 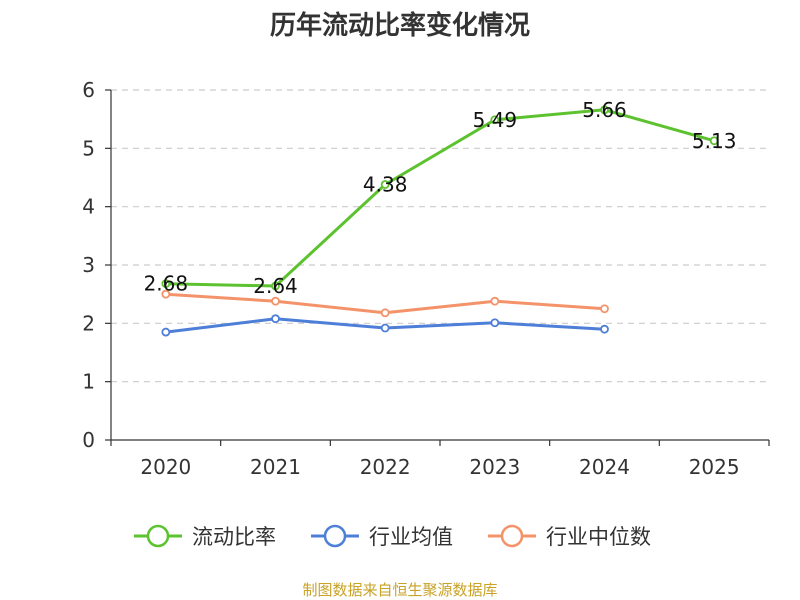 I want to click on y-tick-label: 2, so click(x=88, y=323).